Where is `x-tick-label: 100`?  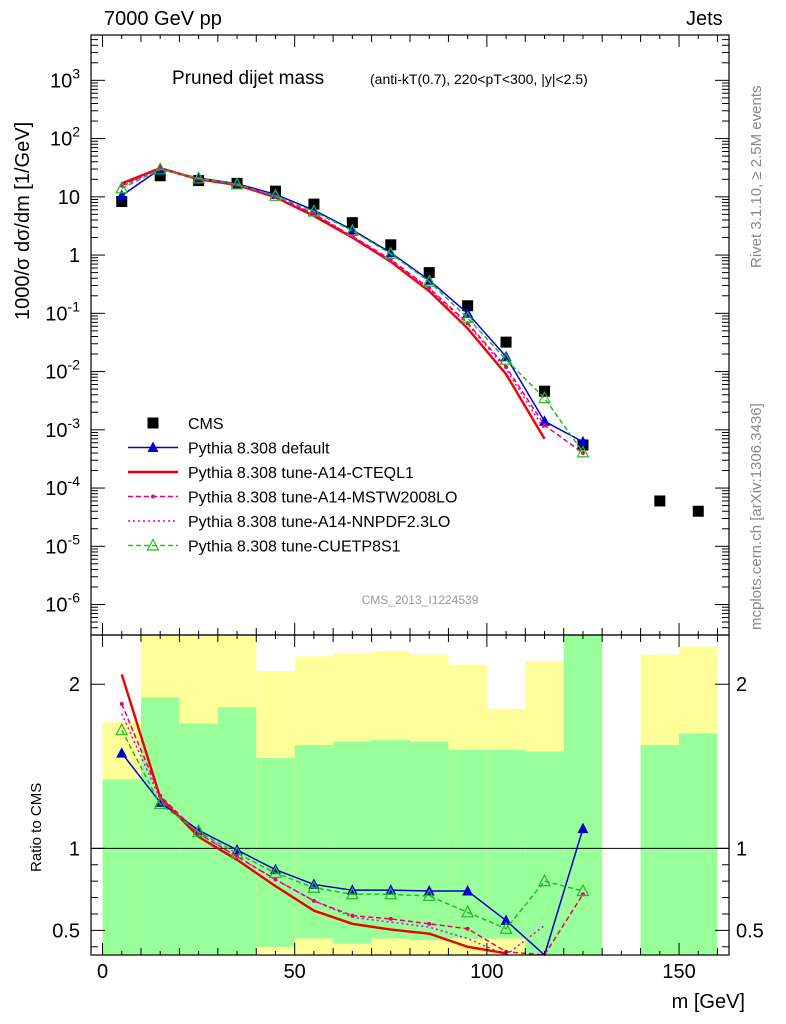 x-tick-label: 100 is located at coordinates (486, 972).